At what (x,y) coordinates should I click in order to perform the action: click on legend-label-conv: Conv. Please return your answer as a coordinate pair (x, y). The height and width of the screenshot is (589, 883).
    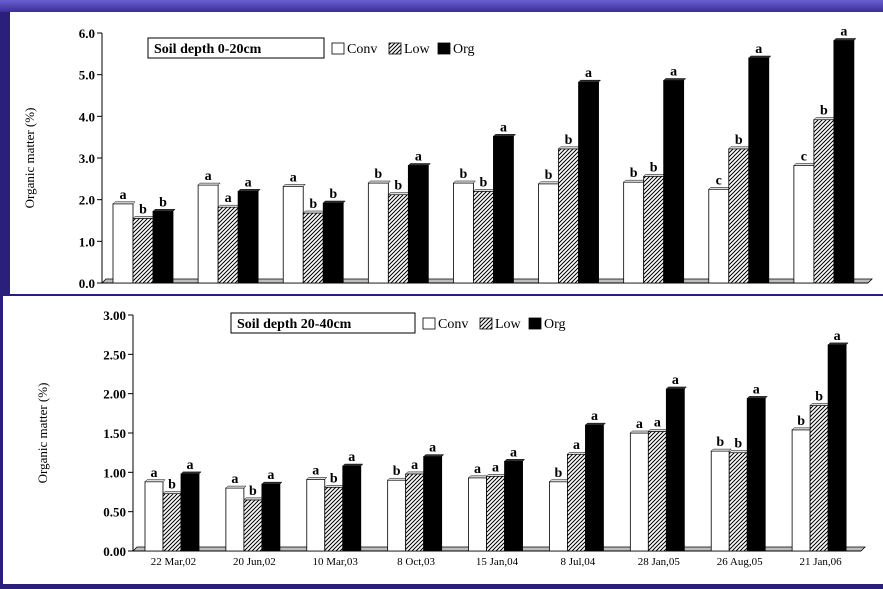
    Looking at the image, I should click on (362, 49).